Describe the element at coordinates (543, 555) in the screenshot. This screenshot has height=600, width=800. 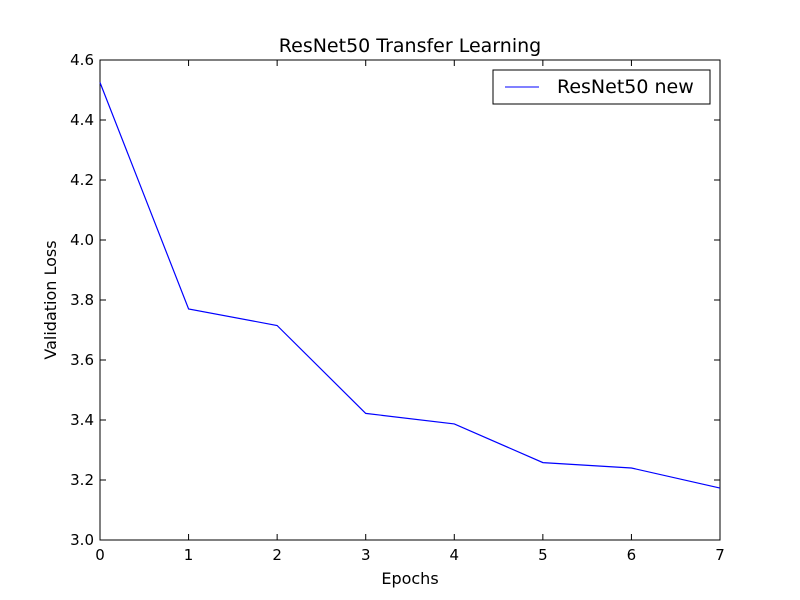
I see `x-tick-label: 5` at that location.